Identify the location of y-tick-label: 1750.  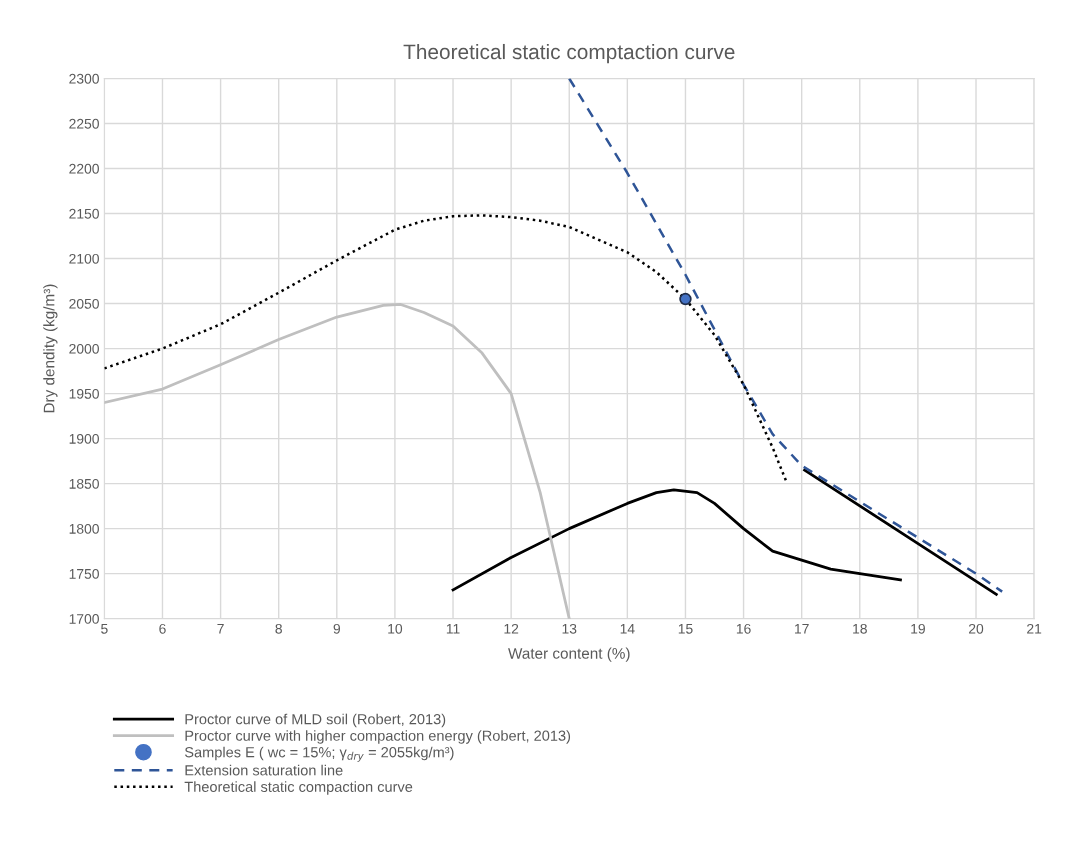
(84, 573).